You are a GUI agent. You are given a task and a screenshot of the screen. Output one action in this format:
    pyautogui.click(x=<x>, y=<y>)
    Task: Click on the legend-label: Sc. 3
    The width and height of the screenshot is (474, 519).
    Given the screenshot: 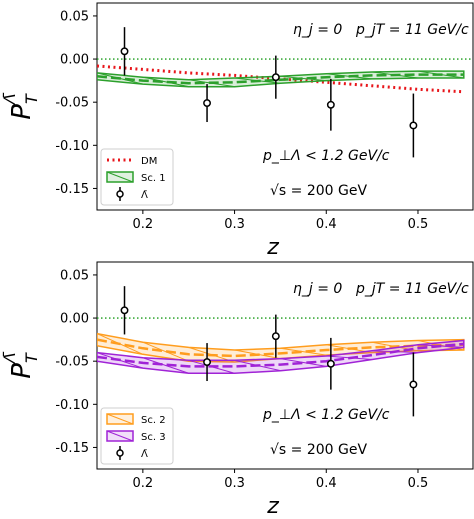 What is the action you would take?
    pyautogui.click(x=153, y=437)
    